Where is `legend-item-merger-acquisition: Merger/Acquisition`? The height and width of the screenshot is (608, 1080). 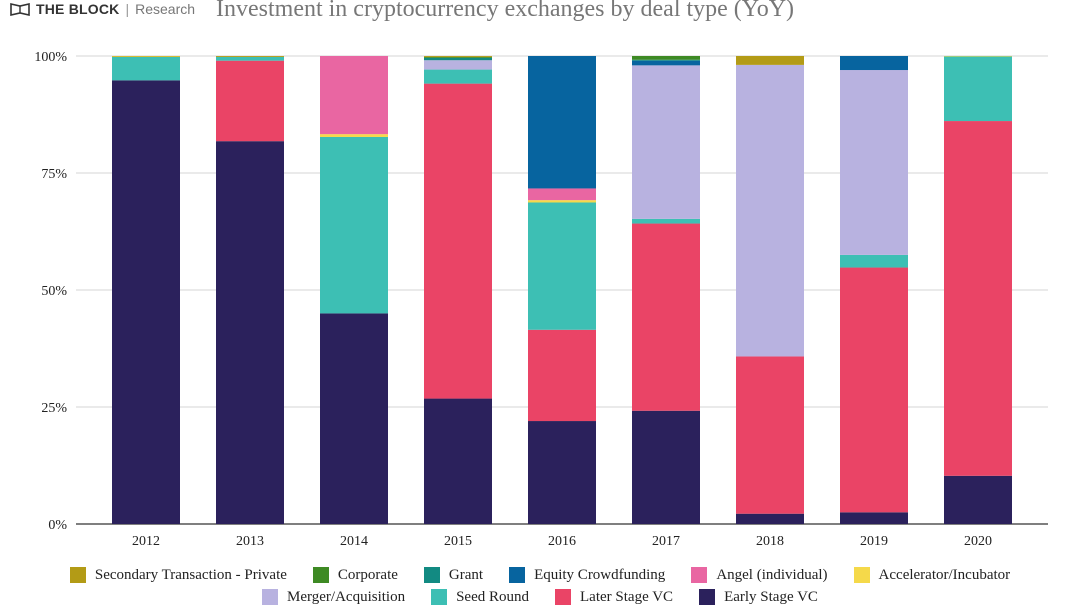 legend-item-merger-acquisition: Merger/Acquisition is located at coordinates (333, 597).